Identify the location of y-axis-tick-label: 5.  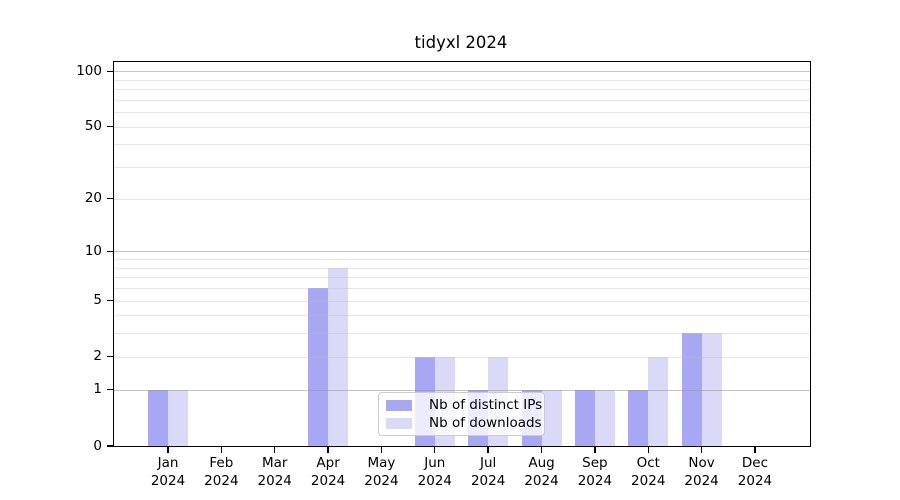
(97, 300).